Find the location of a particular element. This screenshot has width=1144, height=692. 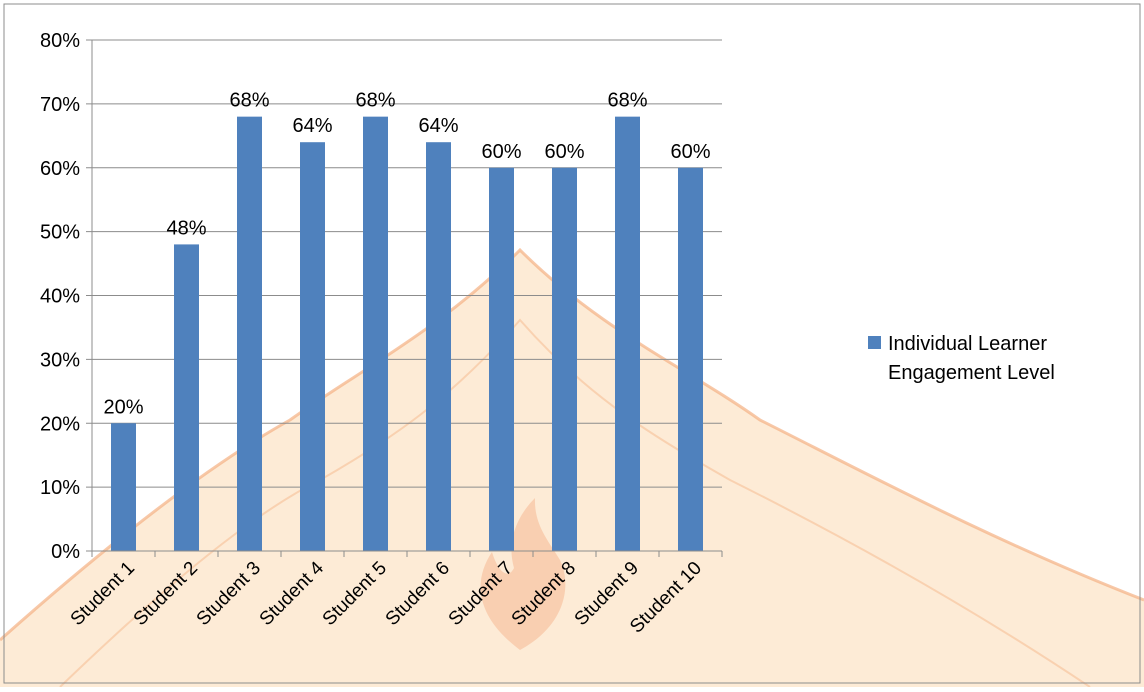

y-tick-label: 40% is located at coordinates (60, 297).